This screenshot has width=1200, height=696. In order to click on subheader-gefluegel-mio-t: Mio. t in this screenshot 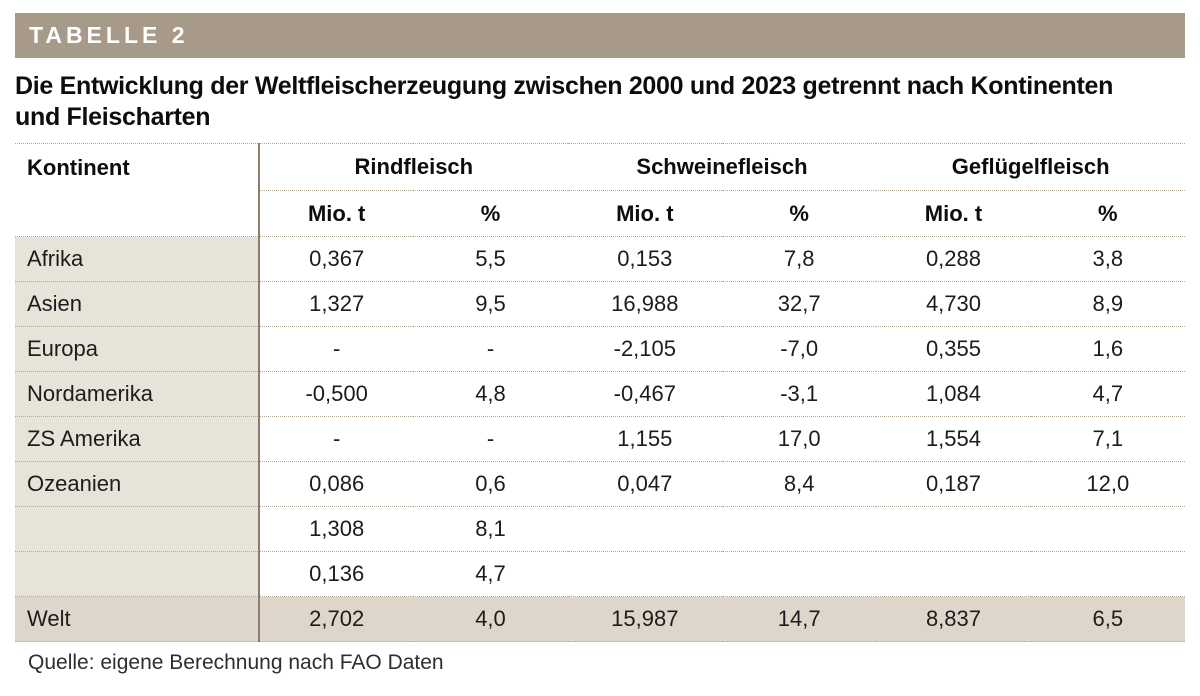, I will do `click(953, 213)`.